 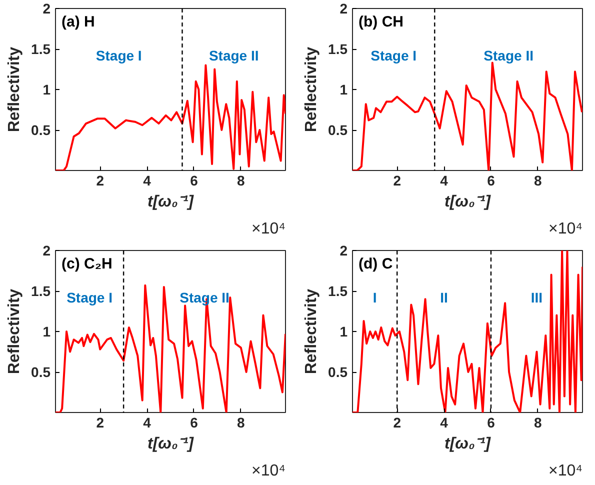 What do you see at coordinates (444, 297) in the screenshot?
I see `annotation: II` at bounding box center [444, 297].